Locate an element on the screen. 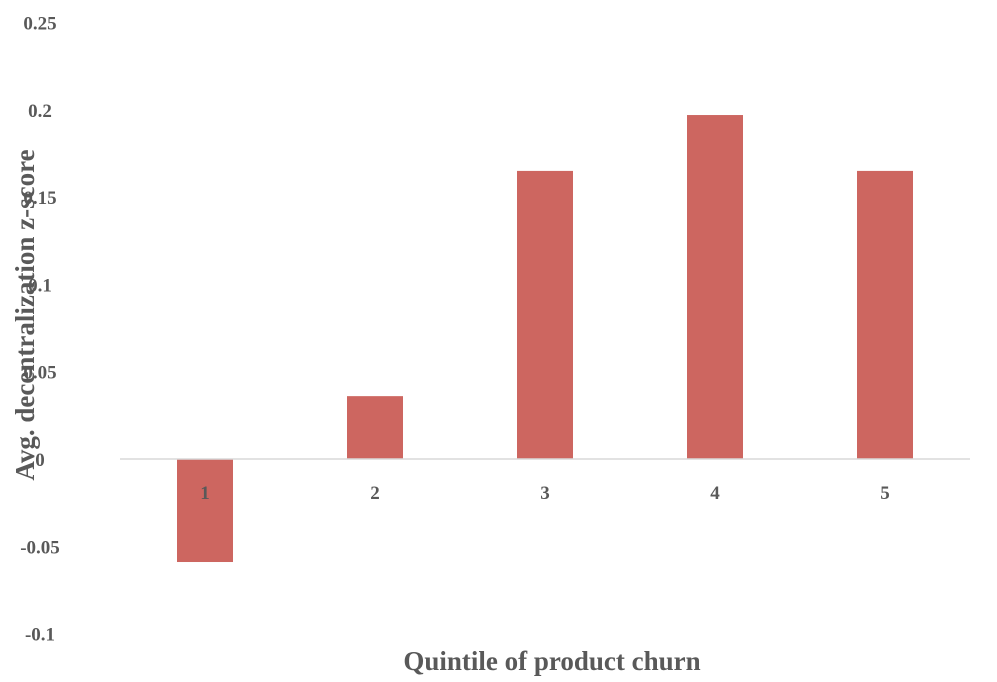  x-tick-label: 2 is located at coordinates (375, 493).